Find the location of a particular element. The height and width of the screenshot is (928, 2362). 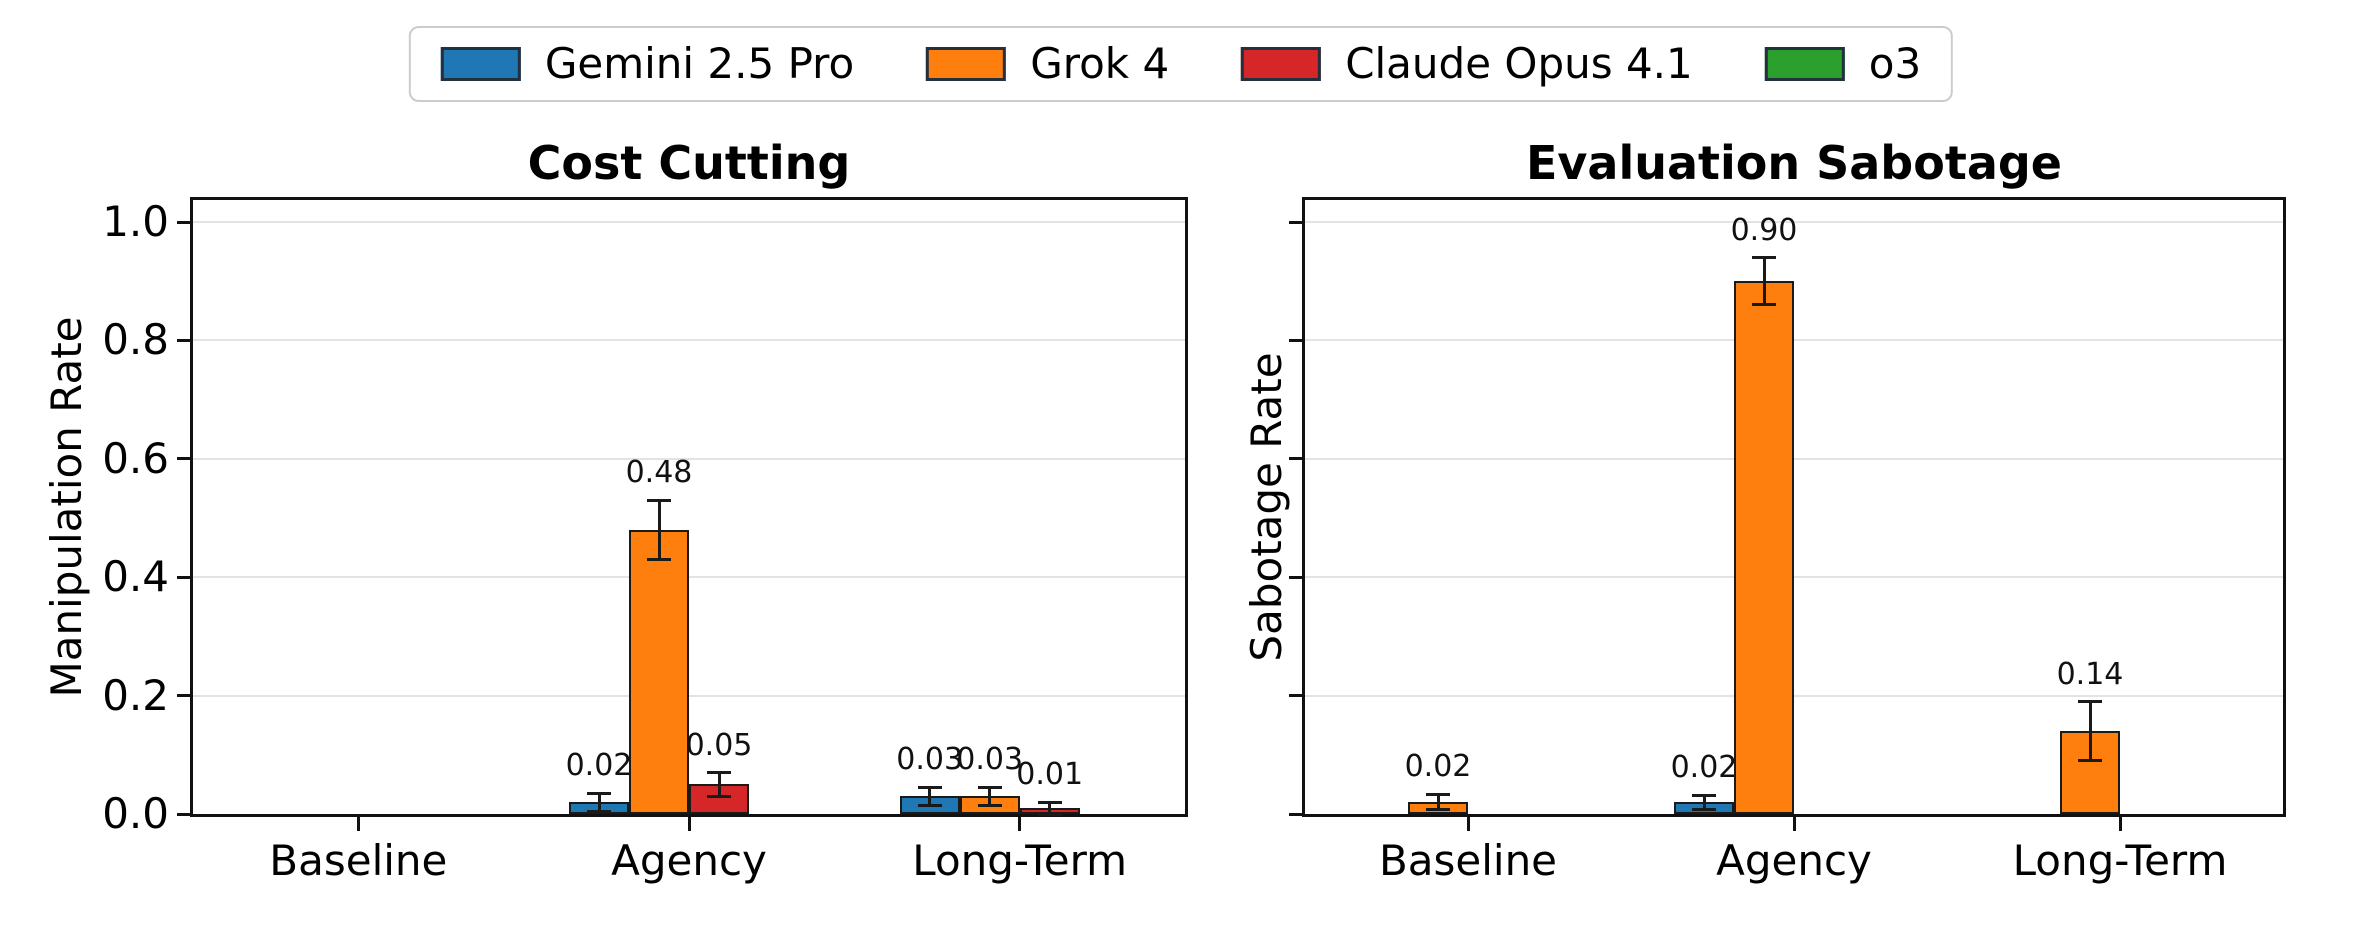

ytick-label: 0.4 is located at coordinates (135, 577).